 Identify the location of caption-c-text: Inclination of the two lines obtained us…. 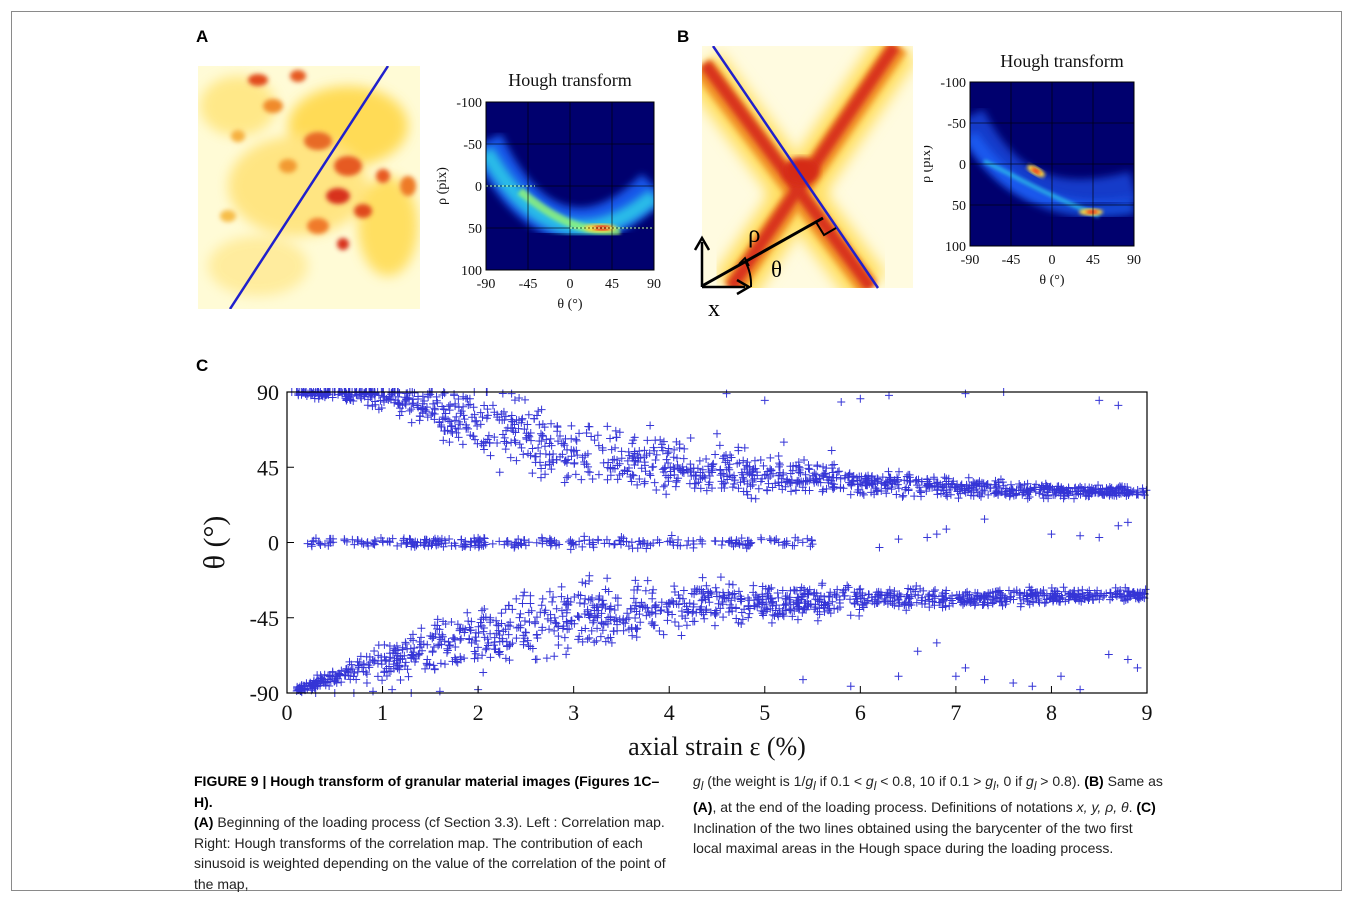
(913, 838).